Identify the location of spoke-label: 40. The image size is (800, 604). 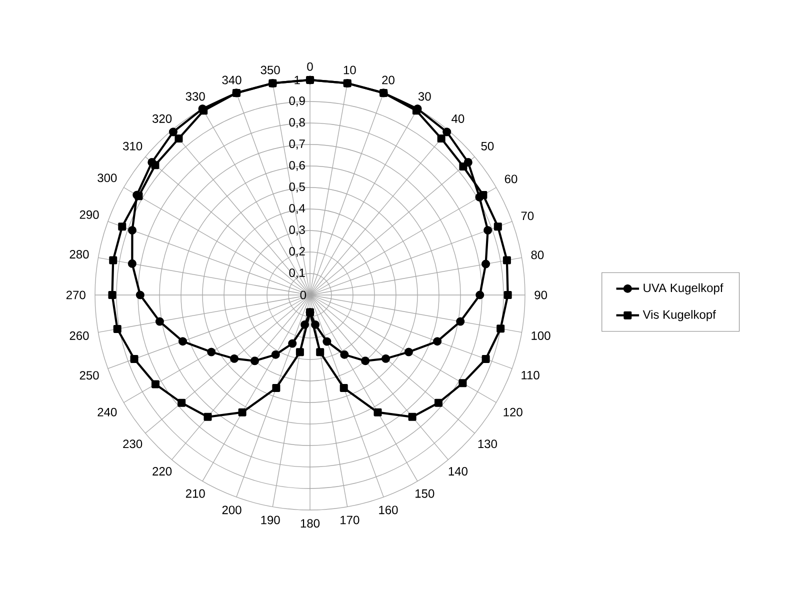
(458, 118).